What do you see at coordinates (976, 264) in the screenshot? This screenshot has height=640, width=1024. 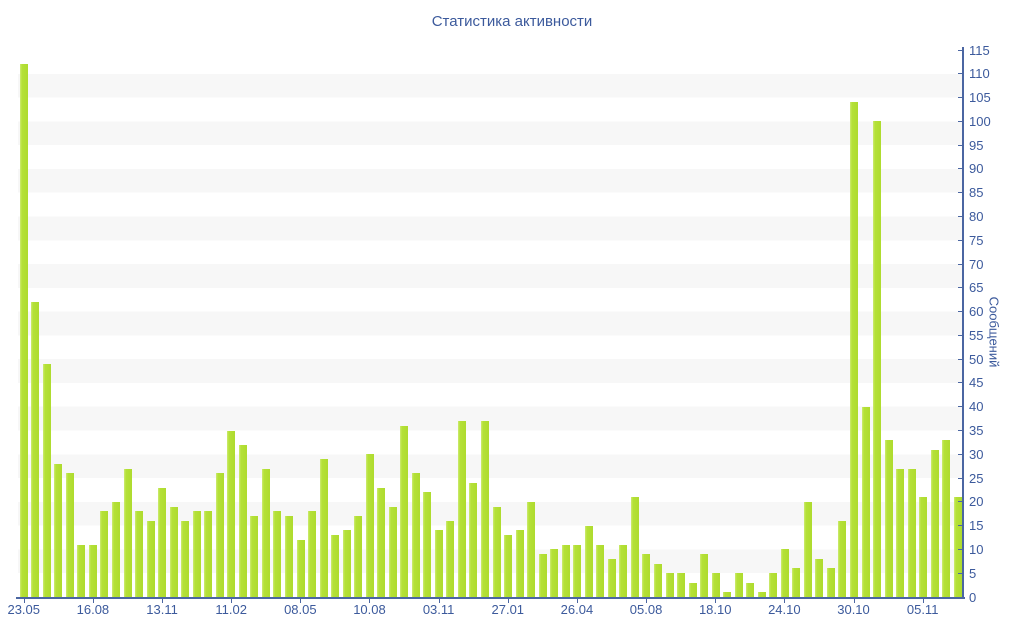 I see `y-tick-label: 70` at bounding box center [976, 264].